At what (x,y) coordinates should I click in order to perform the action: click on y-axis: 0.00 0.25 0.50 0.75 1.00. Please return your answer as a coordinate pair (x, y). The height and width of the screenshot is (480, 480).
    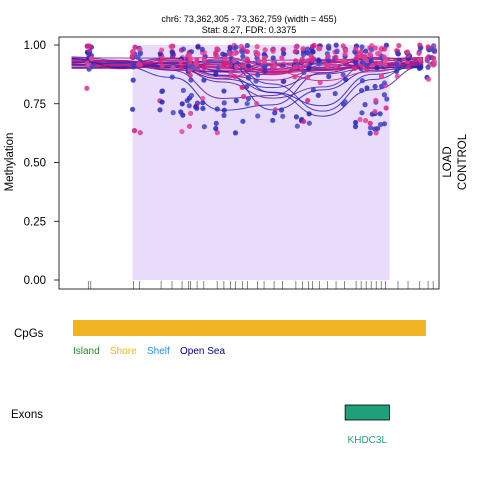
    Looking at the image, I should click on (41, 163).